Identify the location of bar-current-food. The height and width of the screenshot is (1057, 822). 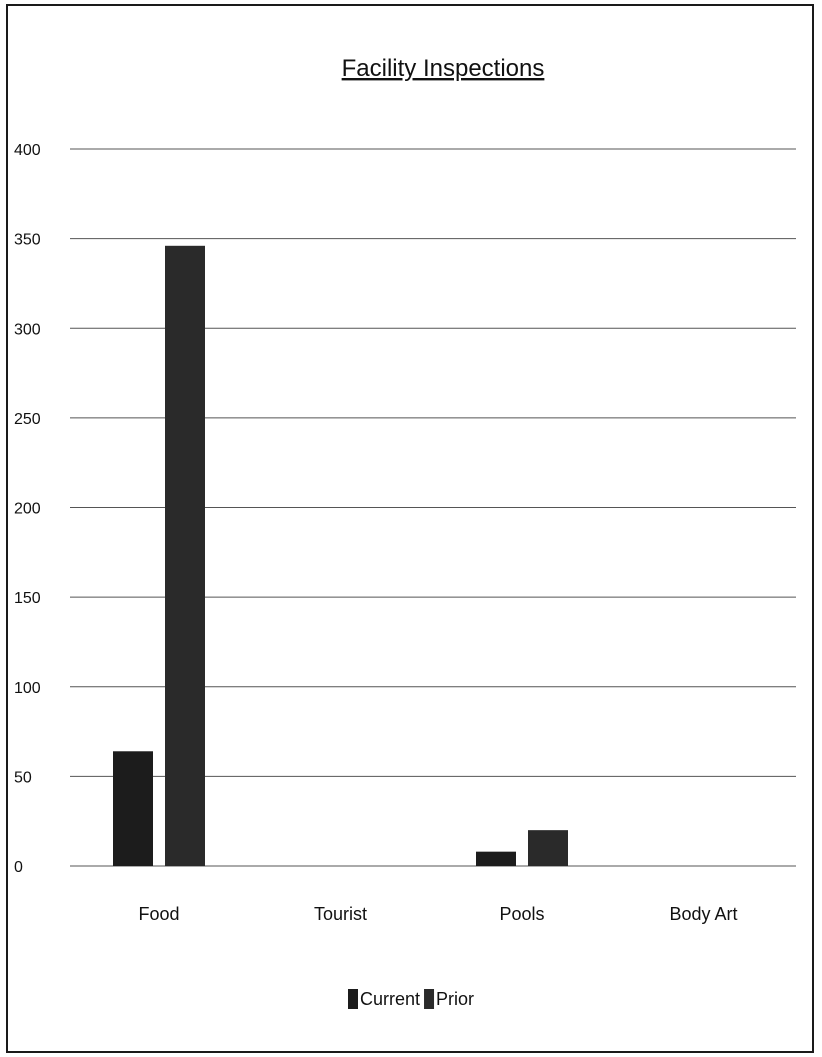
(133, 808).